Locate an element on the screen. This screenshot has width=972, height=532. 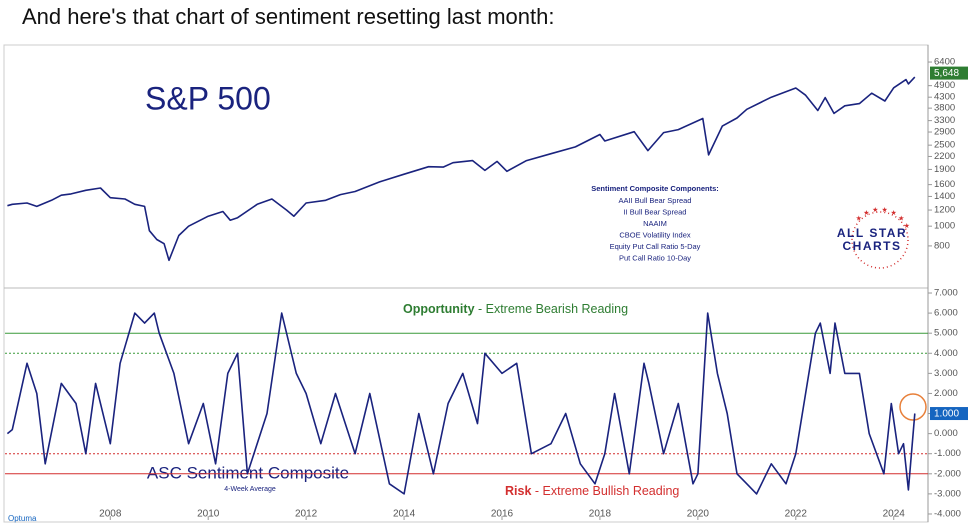
opportunity-label: Opportunity - Extreme Bearish Reading is located at coordinates (515, 309).